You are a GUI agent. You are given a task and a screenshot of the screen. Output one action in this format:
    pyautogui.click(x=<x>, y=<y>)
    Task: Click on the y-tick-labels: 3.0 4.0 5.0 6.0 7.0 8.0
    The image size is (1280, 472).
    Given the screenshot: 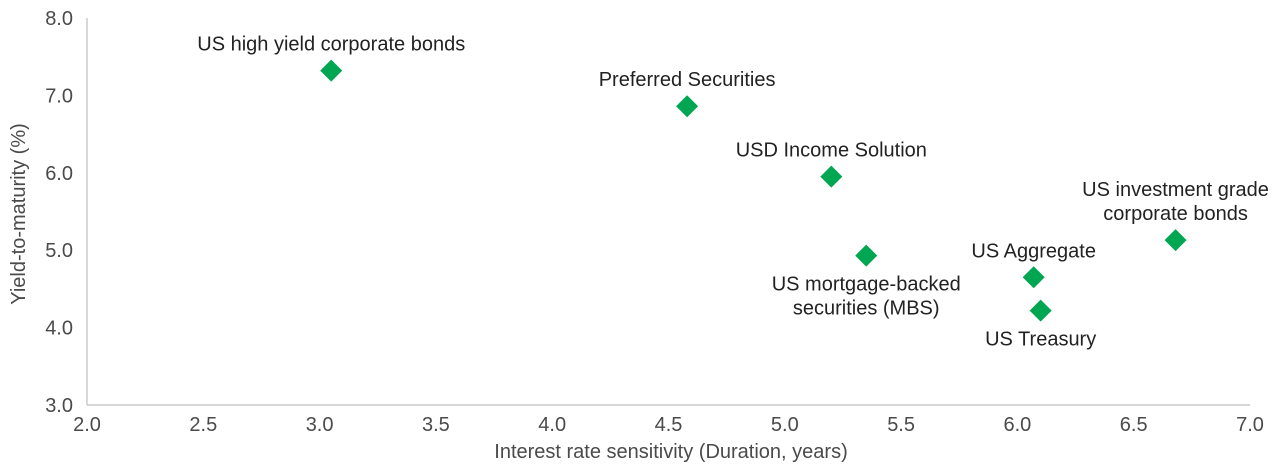 What is the action you would take?
    pyautogui.click(x=59, y=212)
    